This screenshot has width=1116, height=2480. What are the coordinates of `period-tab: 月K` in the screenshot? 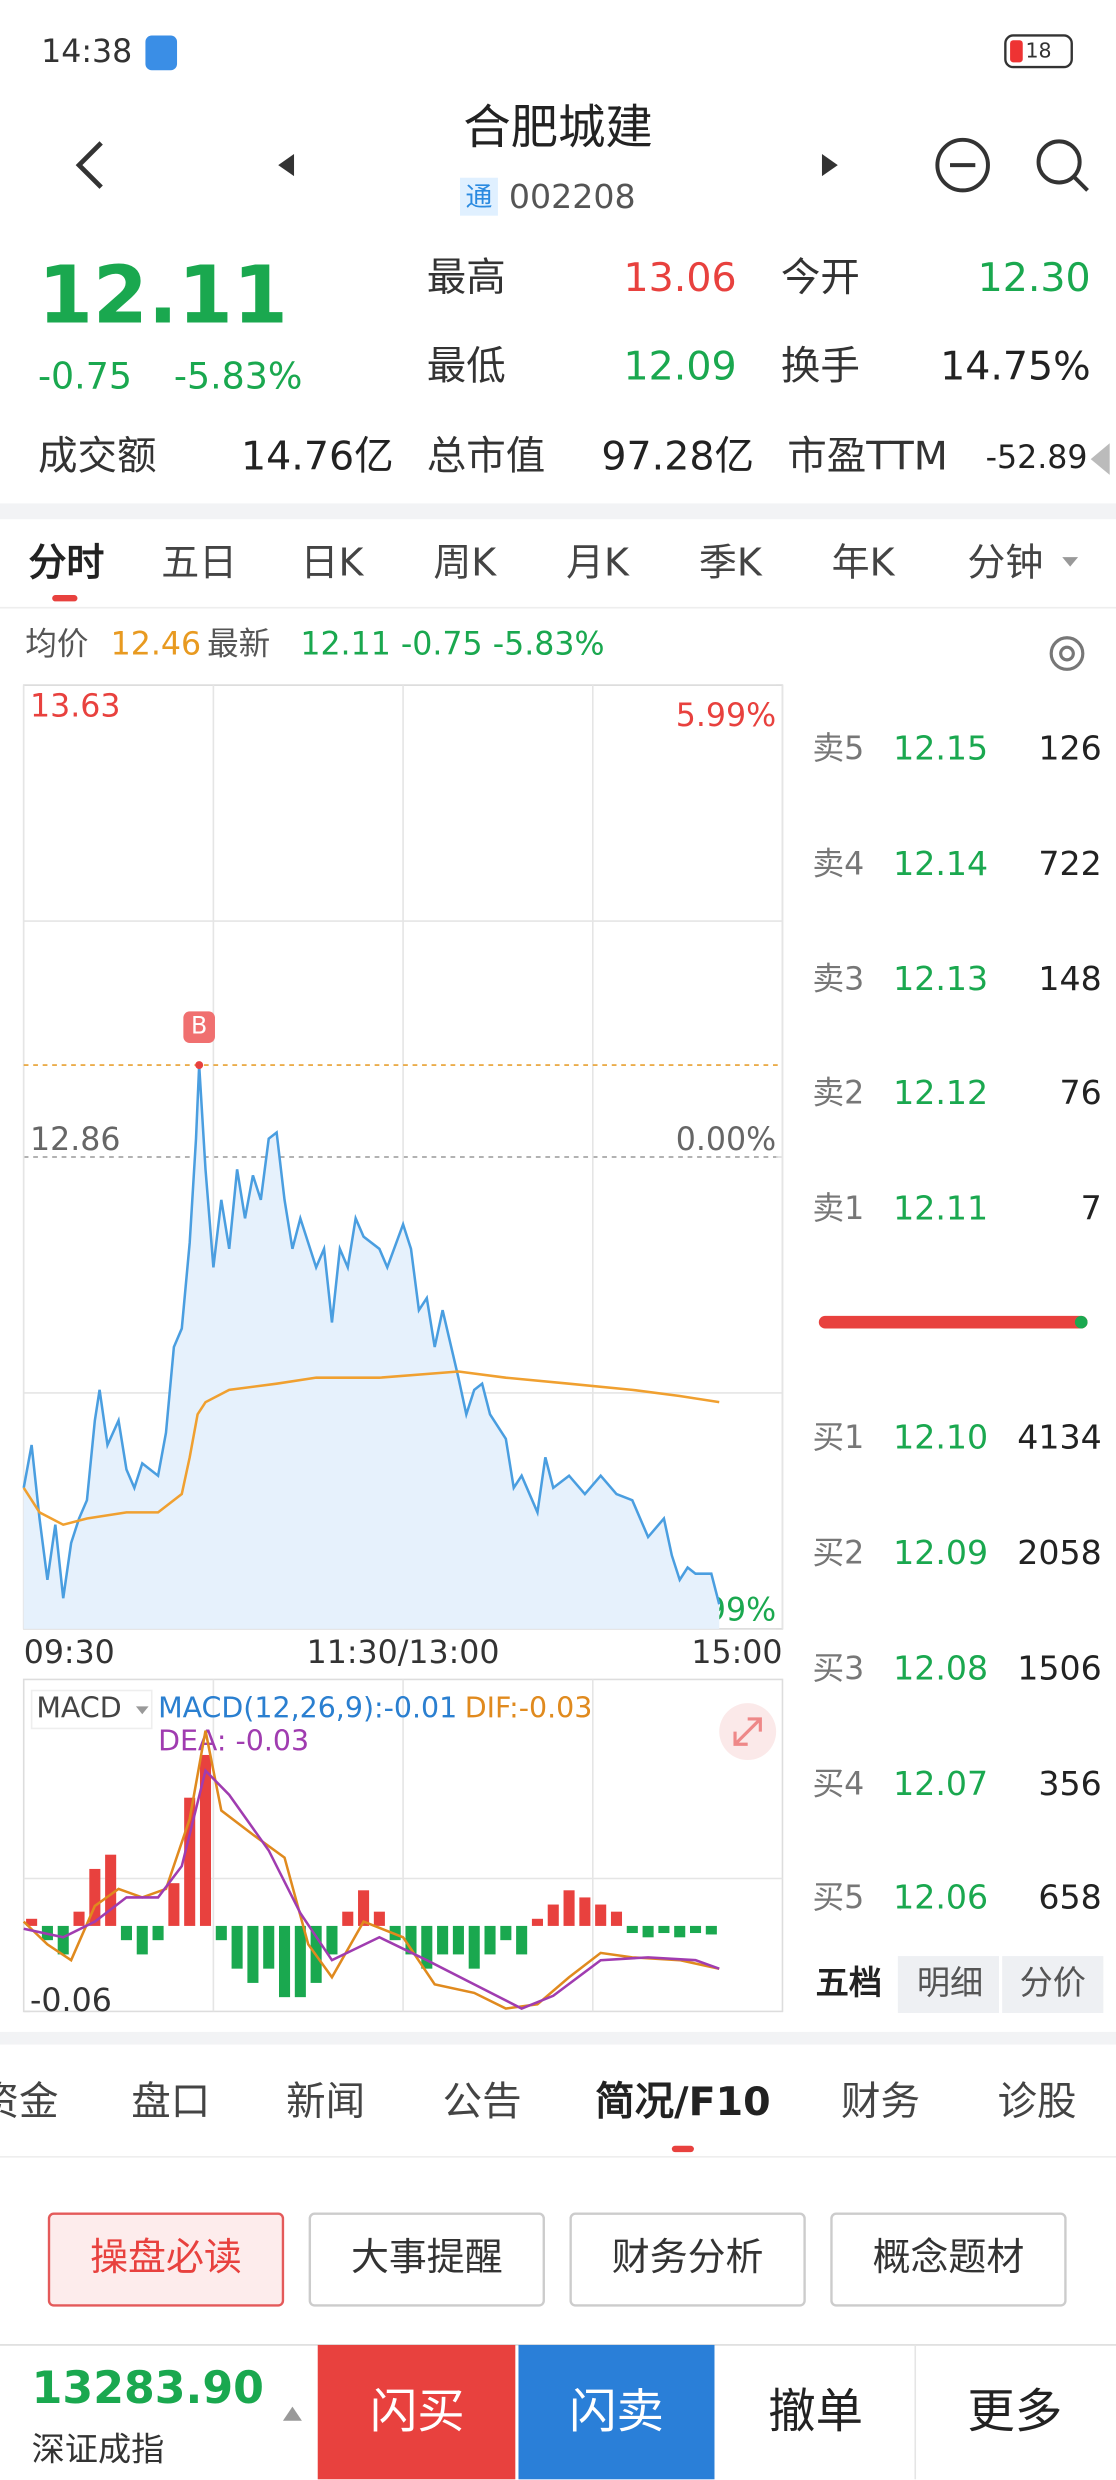 It's located at (598, 563).